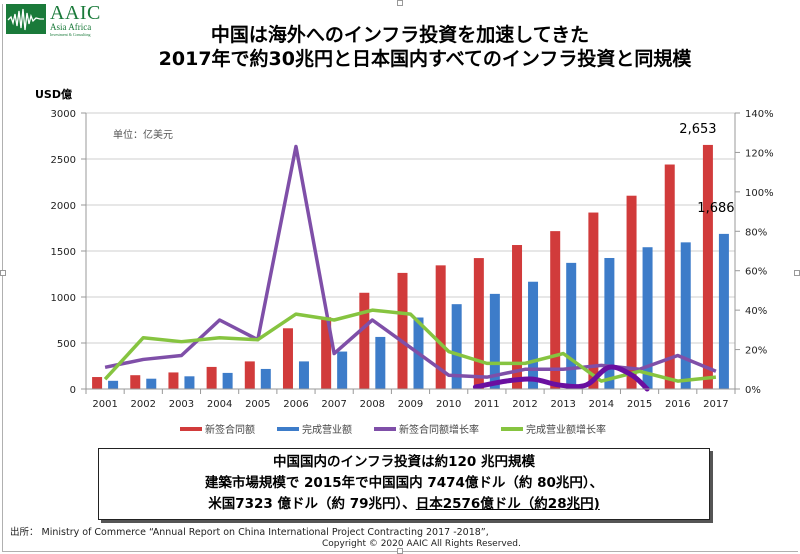 The image size is (800, 554). What do you see at coordinates (715, 208) in the screenshot?
I see `data-label: 1,686` at bounding box center [715, 208].